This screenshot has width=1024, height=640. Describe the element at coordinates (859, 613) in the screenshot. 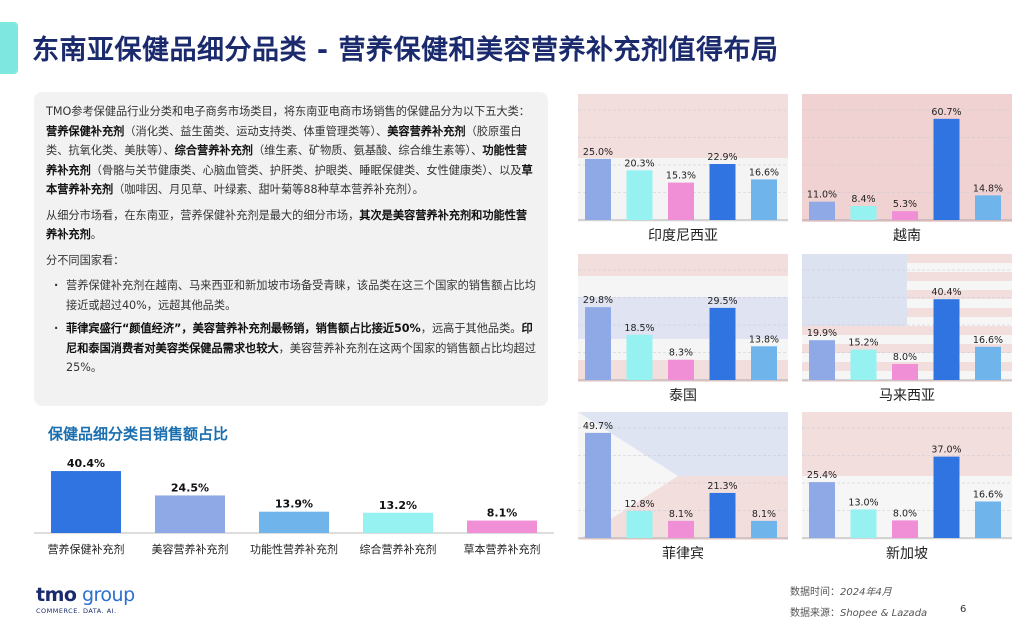

I see `data-source: 数据来源：Shopee & Lazada` at that location.